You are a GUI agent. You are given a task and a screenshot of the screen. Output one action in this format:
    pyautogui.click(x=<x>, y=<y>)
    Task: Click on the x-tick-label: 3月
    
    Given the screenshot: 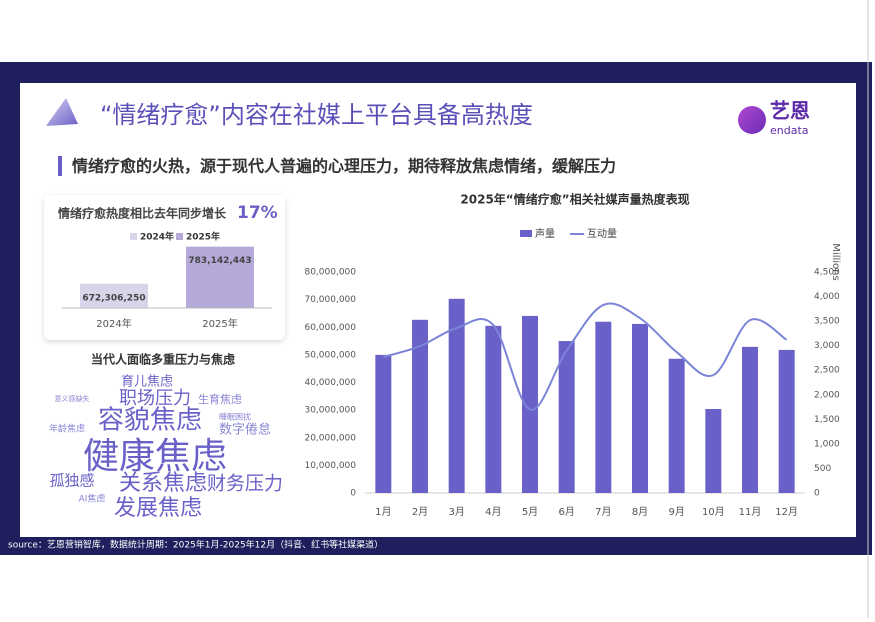 What is the action you would take?
    pyautogui.click(x=456, y=512)
    